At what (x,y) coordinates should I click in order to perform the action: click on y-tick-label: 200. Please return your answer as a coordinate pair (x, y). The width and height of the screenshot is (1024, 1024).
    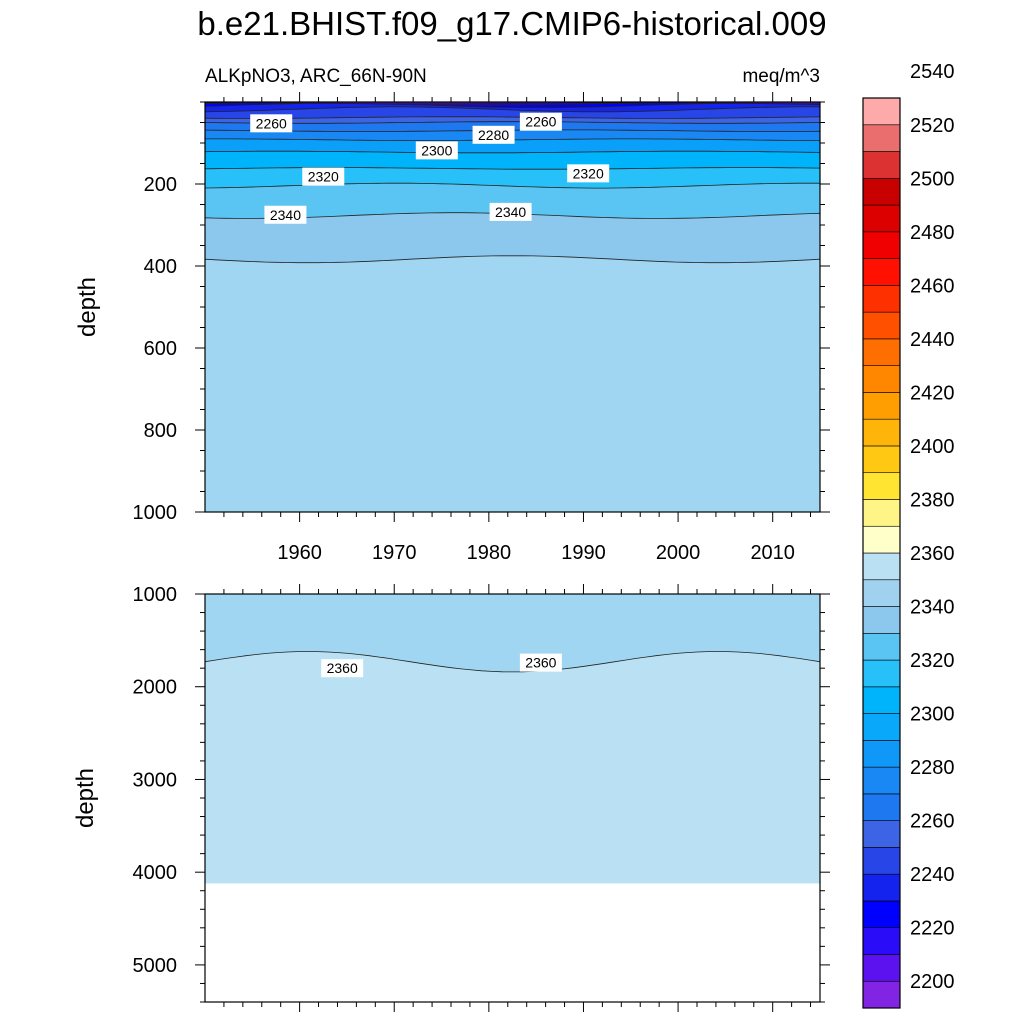
    Looking at the image, I should click on (160, 185).